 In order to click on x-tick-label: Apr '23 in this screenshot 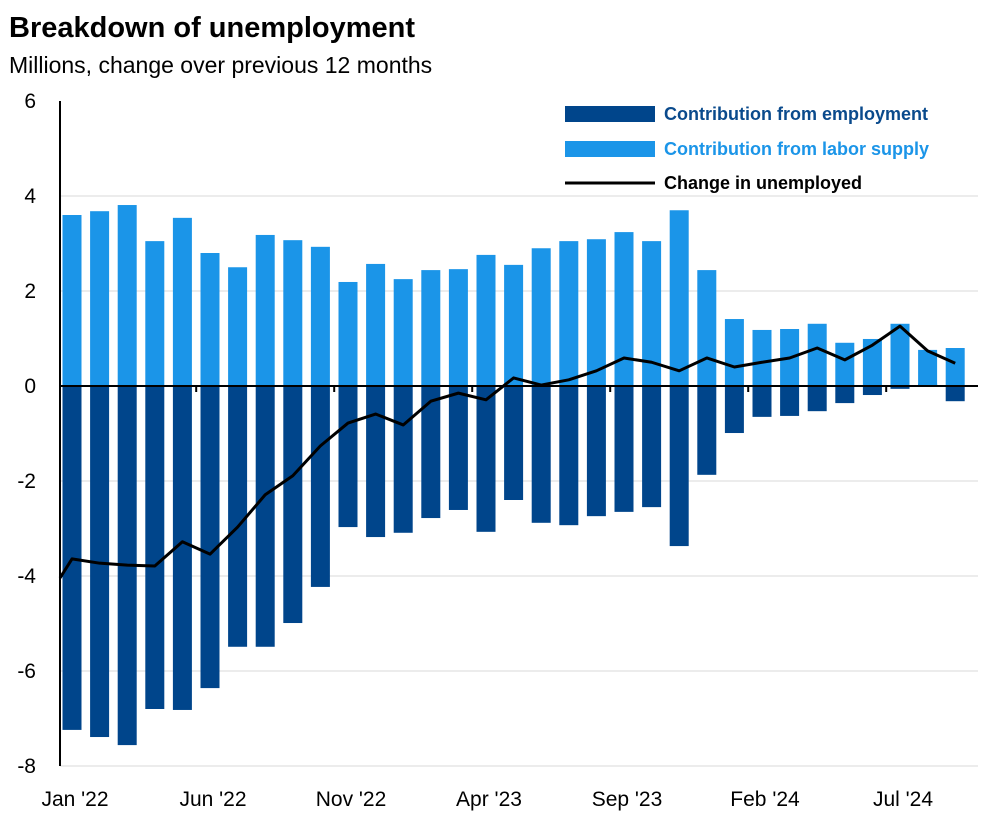, I will do `click(489, 799)`.